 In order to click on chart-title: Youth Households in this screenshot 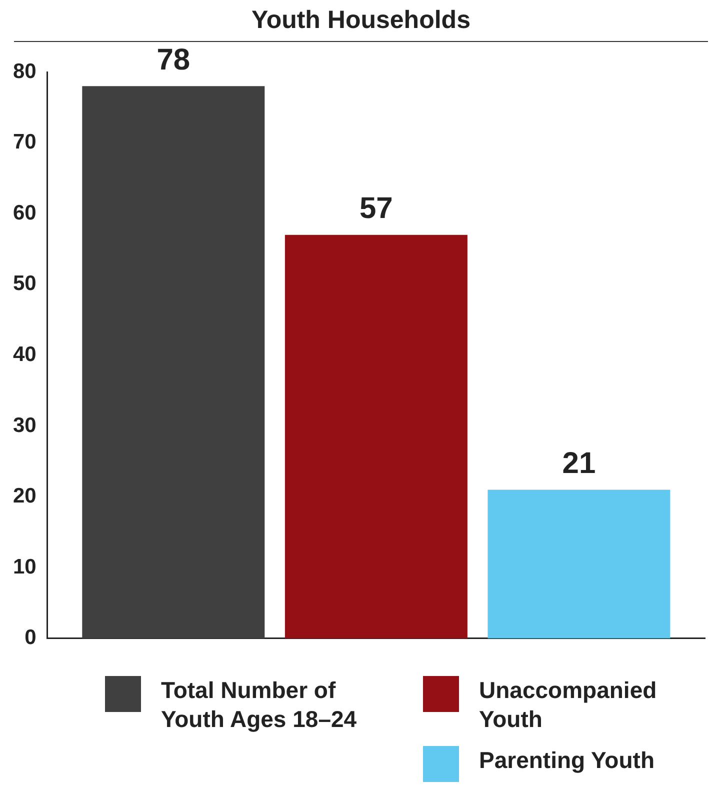, I will do `click(361, 24)`.